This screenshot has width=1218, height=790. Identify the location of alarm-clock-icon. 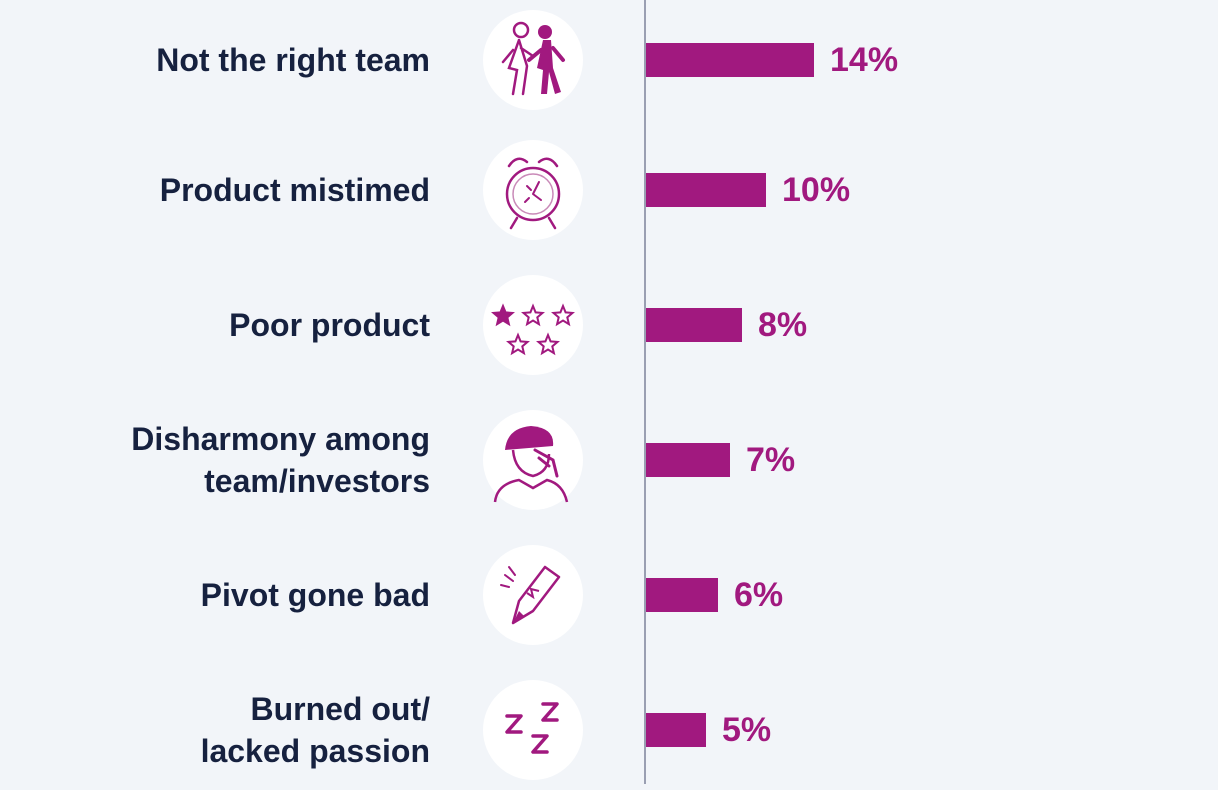
(533, 190).